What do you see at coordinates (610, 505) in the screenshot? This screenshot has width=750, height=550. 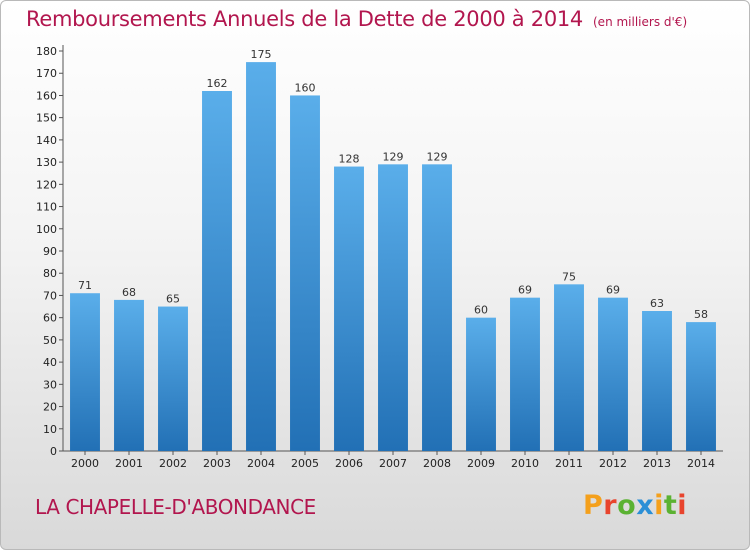 I see `logo-letter: r` at bounding box center [610, 505].